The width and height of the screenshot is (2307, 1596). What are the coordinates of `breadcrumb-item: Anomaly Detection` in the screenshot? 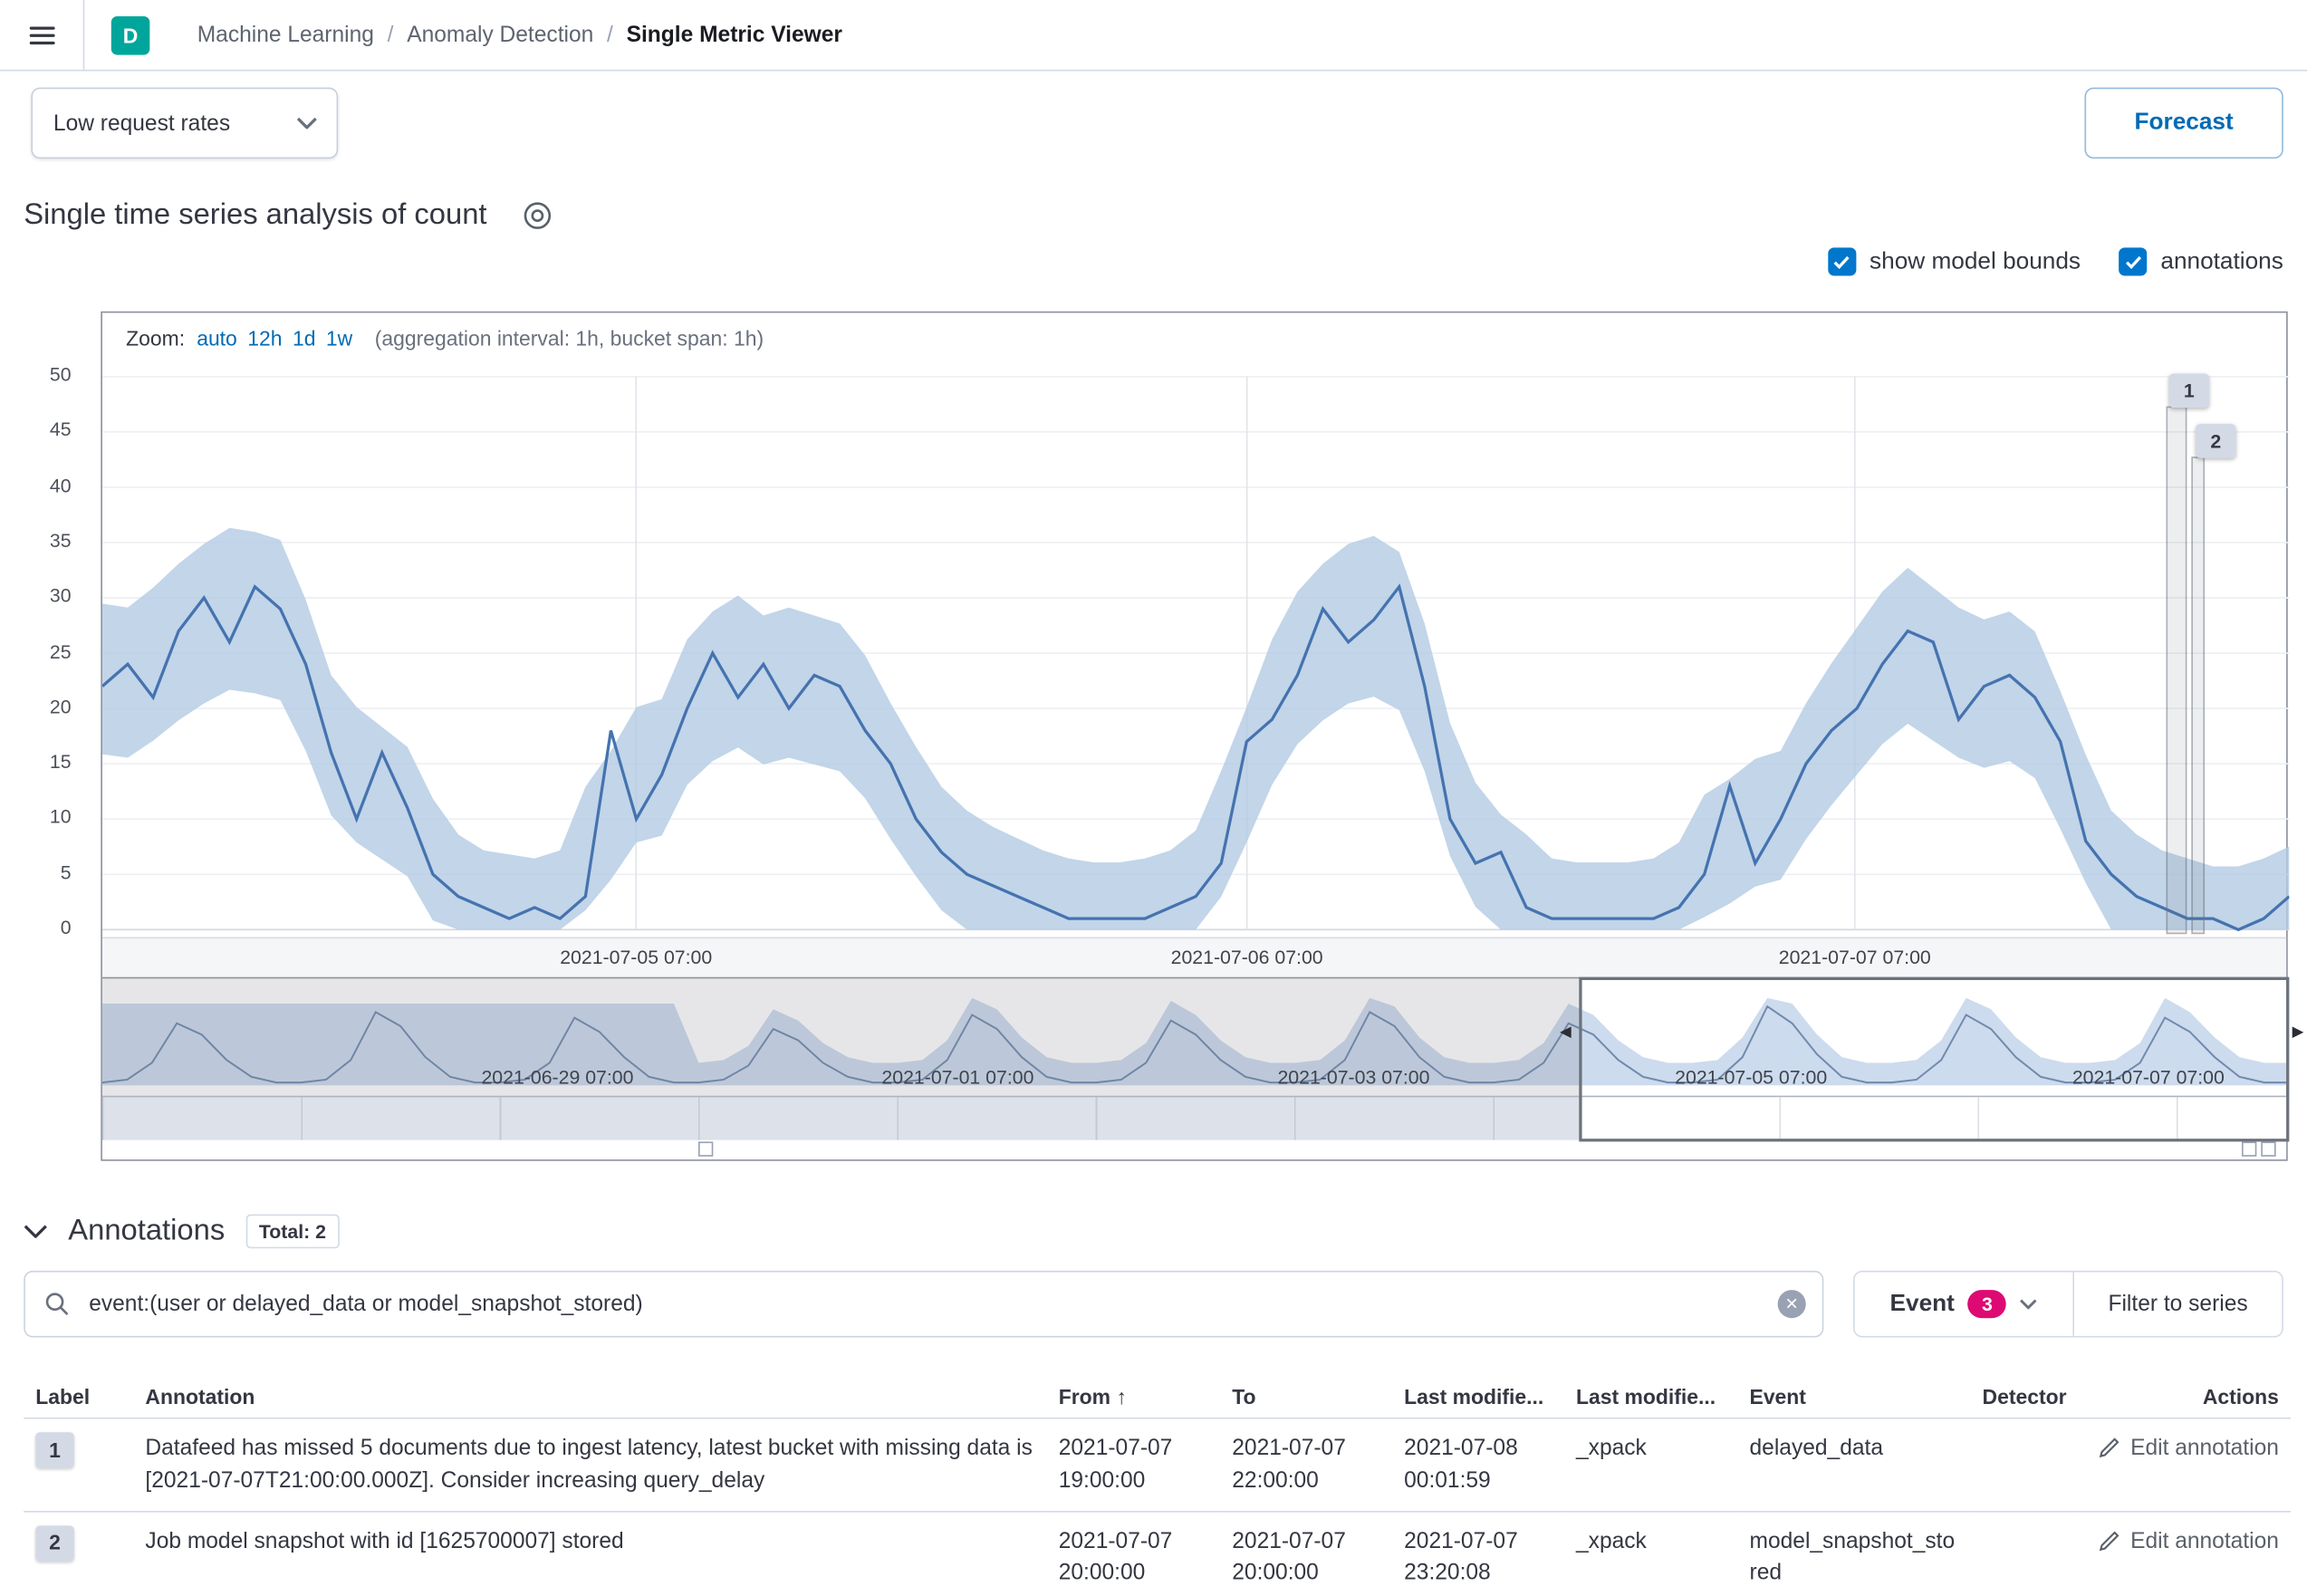 It's located at (500, 35).